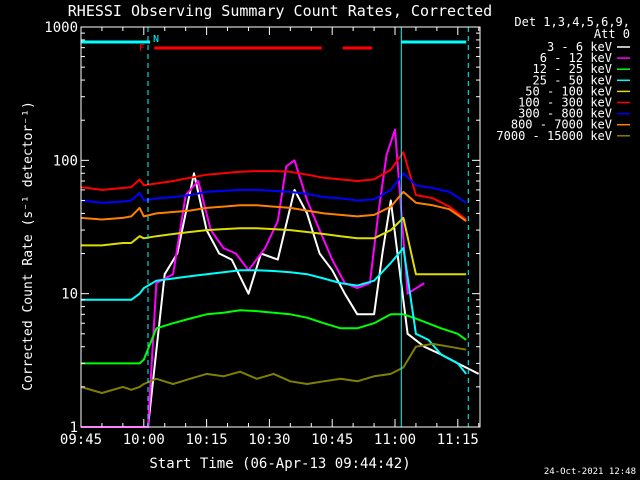 The width and height of the screenshot is (640, 480). What do you see at coordinates (565, 114) in the screenshot?
I see `legend-label-6: 300 - 800 keV` at bounding box center [565, 114].